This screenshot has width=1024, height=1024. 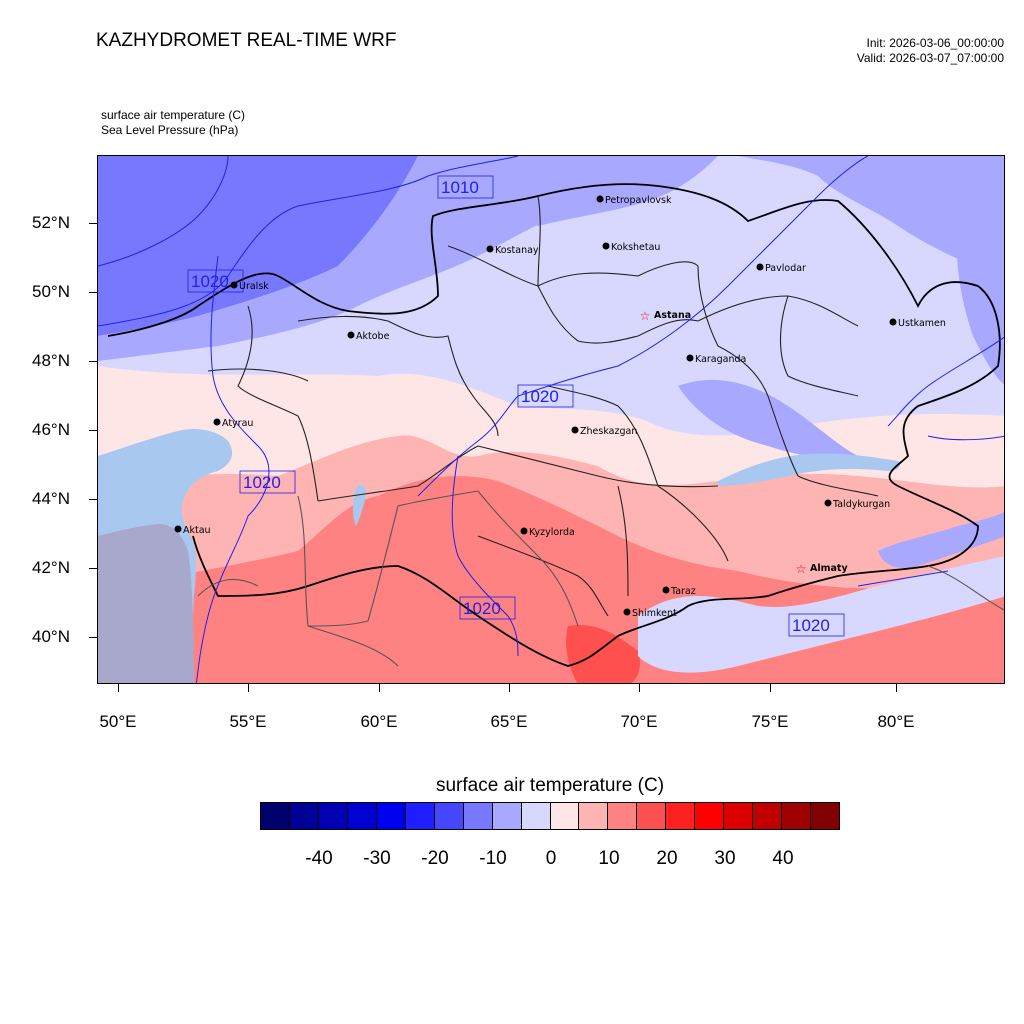 I want to click on city-shimkent: Shimkent, so click(x=654, y=613).